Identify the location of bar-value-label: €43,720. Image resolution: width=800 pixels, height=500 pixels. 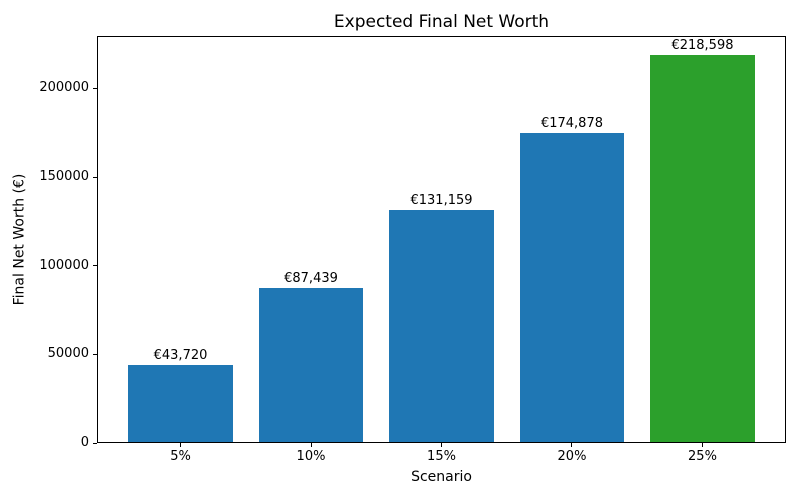
(180, 356).